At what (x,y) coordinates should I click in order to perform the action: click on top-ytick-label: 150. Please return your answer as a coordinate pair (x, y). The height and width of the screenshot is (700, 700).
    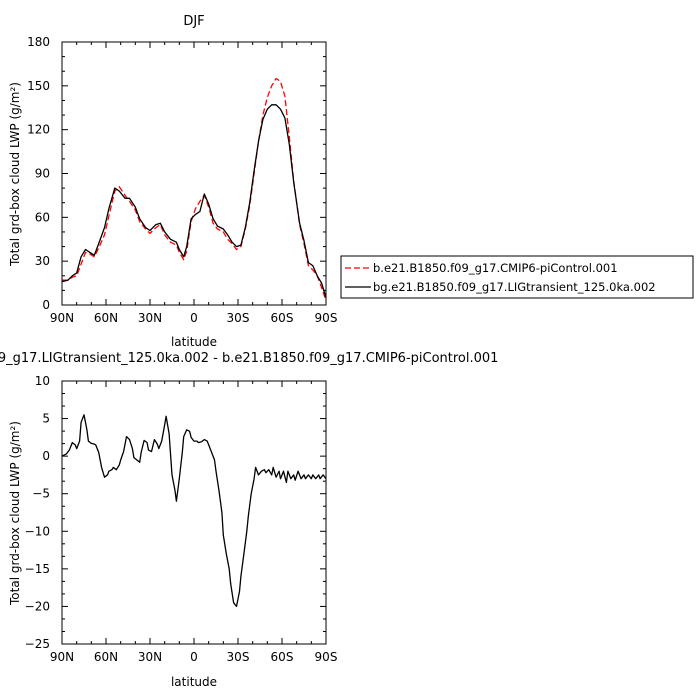
    Looking at the image, I should click on (38, 86).